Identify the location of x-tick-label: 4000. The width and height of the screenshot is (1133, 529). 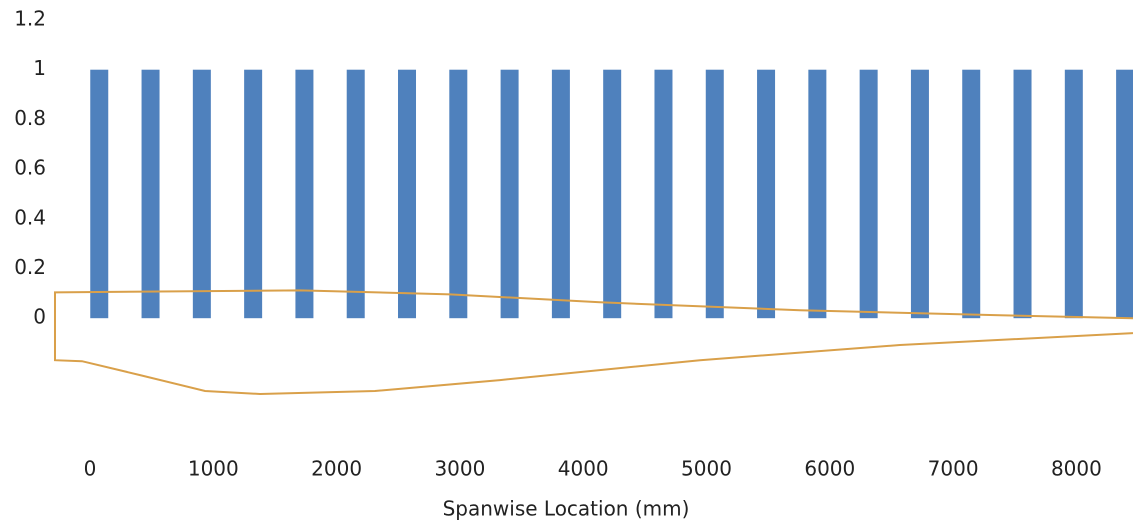
(583, 469).